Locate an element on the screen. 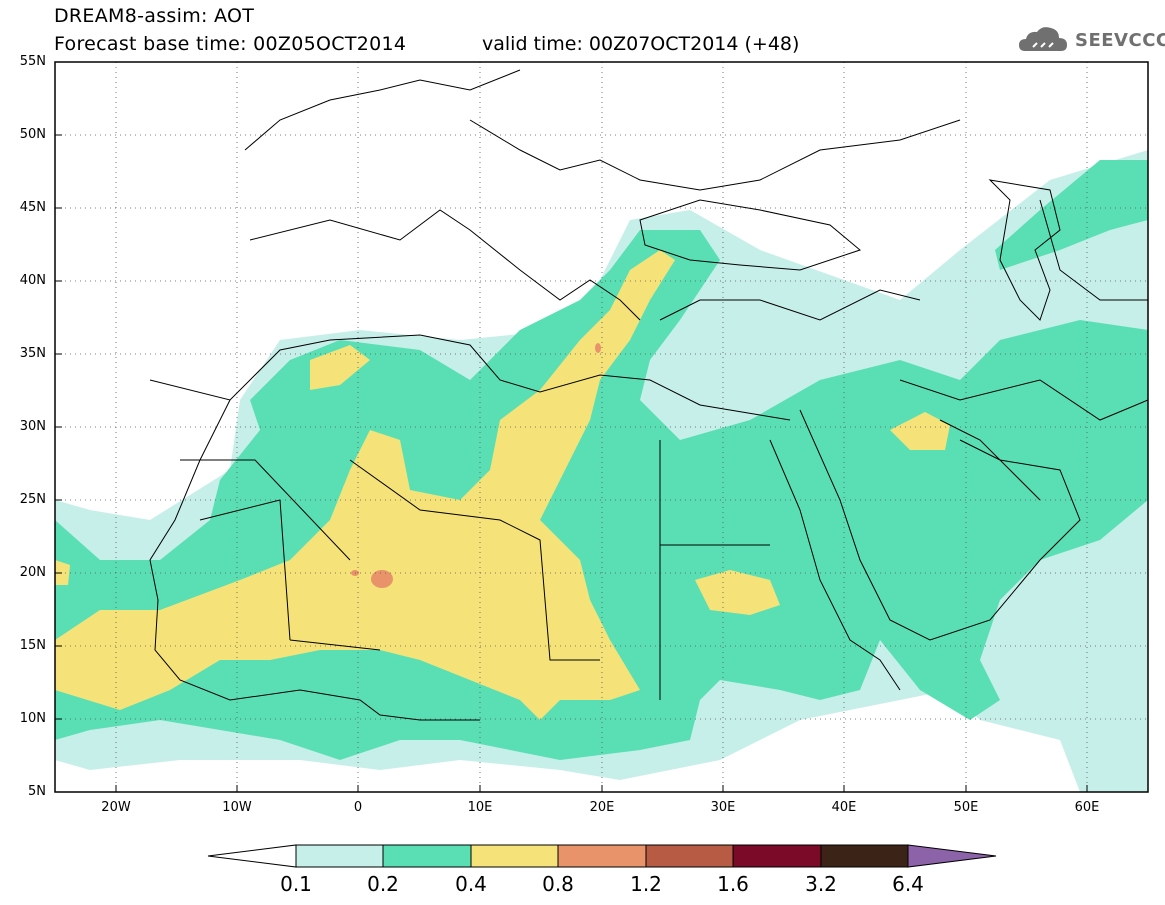 The image size is (1165, 905). lon-label: 20W is located at coordinates (116, 807).